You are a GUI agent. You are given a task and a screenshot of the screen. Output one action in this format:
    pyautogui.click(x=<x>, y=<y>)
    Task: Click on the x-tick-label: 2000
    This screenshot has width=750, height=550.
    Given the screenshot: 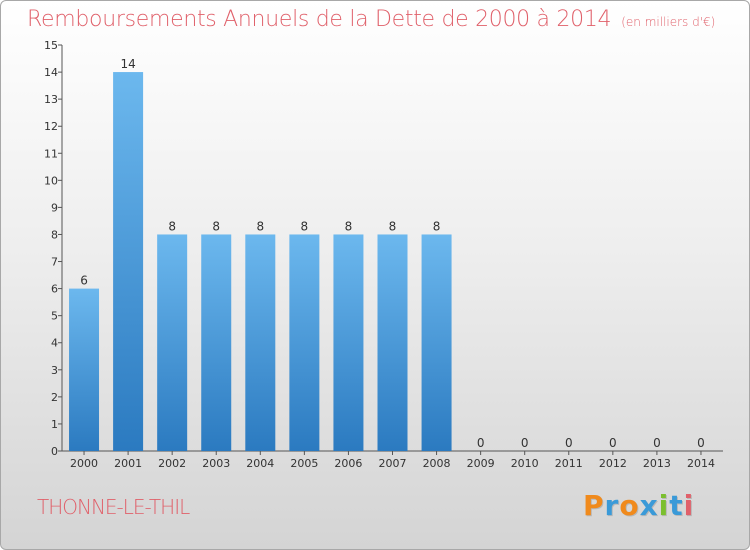 What is the action you would take?
    pyautogui.click(x=84, y=463)
    